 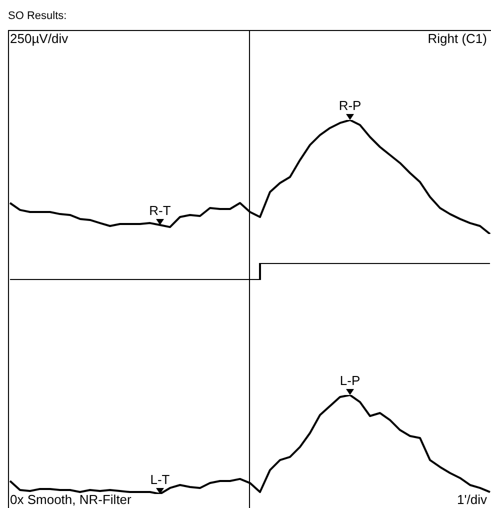 I want to click on text: Right (C1), so click(x=457, y=38).